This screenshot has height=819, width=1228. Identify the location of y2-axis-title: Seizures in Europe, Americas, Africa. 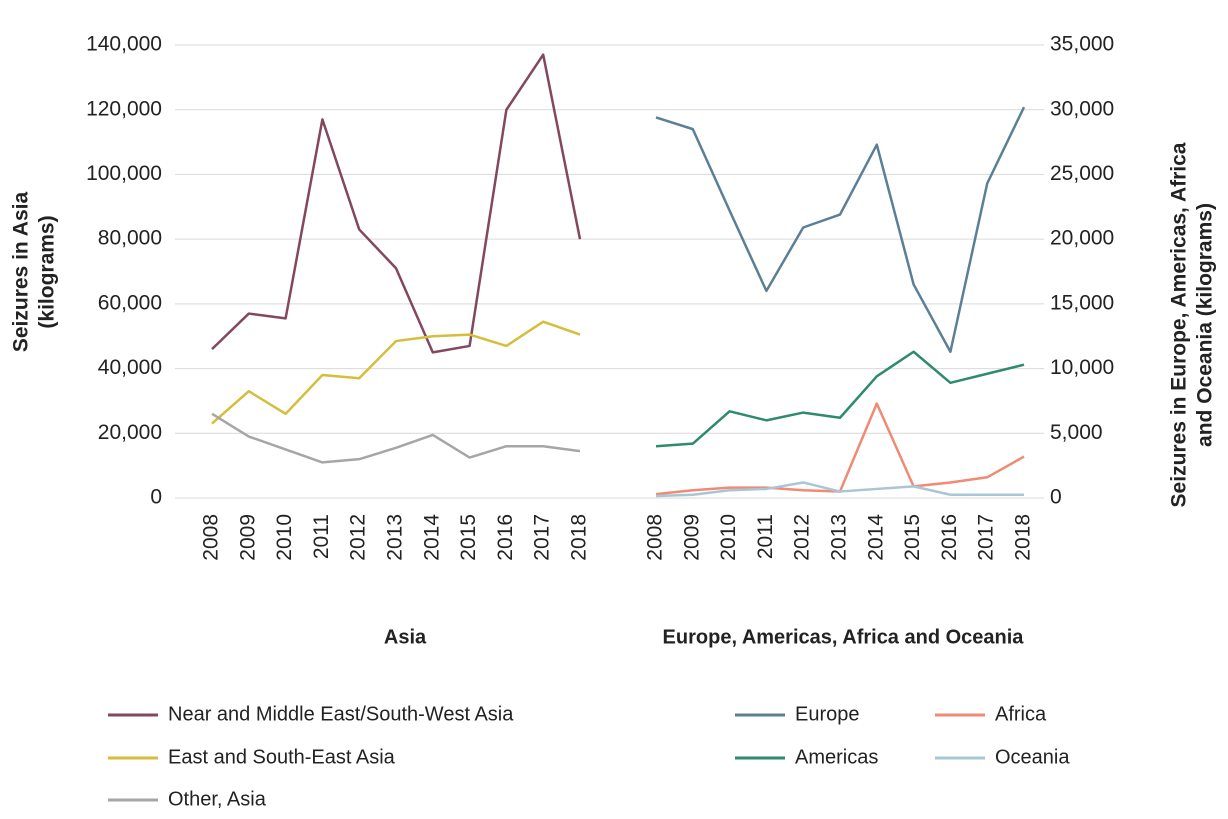
(1179, 324).